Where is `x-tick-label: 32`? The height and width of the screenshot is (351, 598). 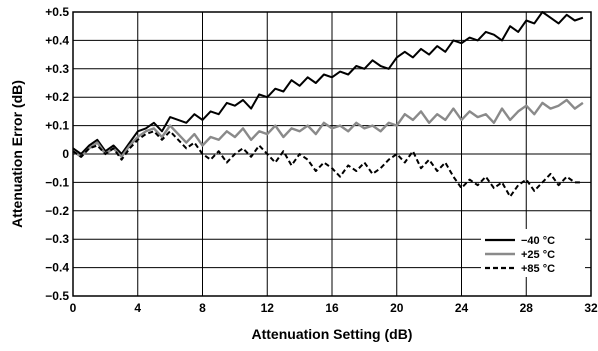
x-tick-label: 32 is located at coordinates (591, 308).